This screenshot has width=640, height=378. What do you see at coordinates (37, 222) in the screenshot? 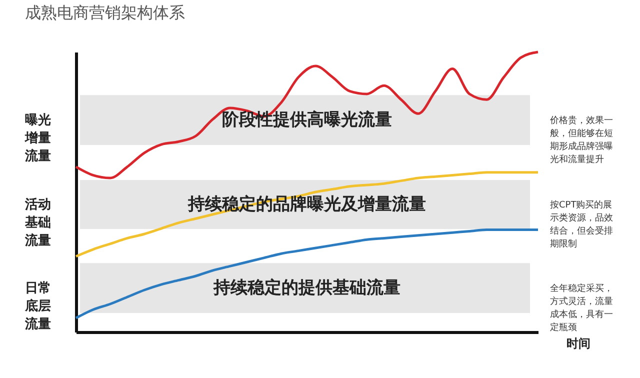
I see `text: 活动基础流量` at bounding box center [37, 222].